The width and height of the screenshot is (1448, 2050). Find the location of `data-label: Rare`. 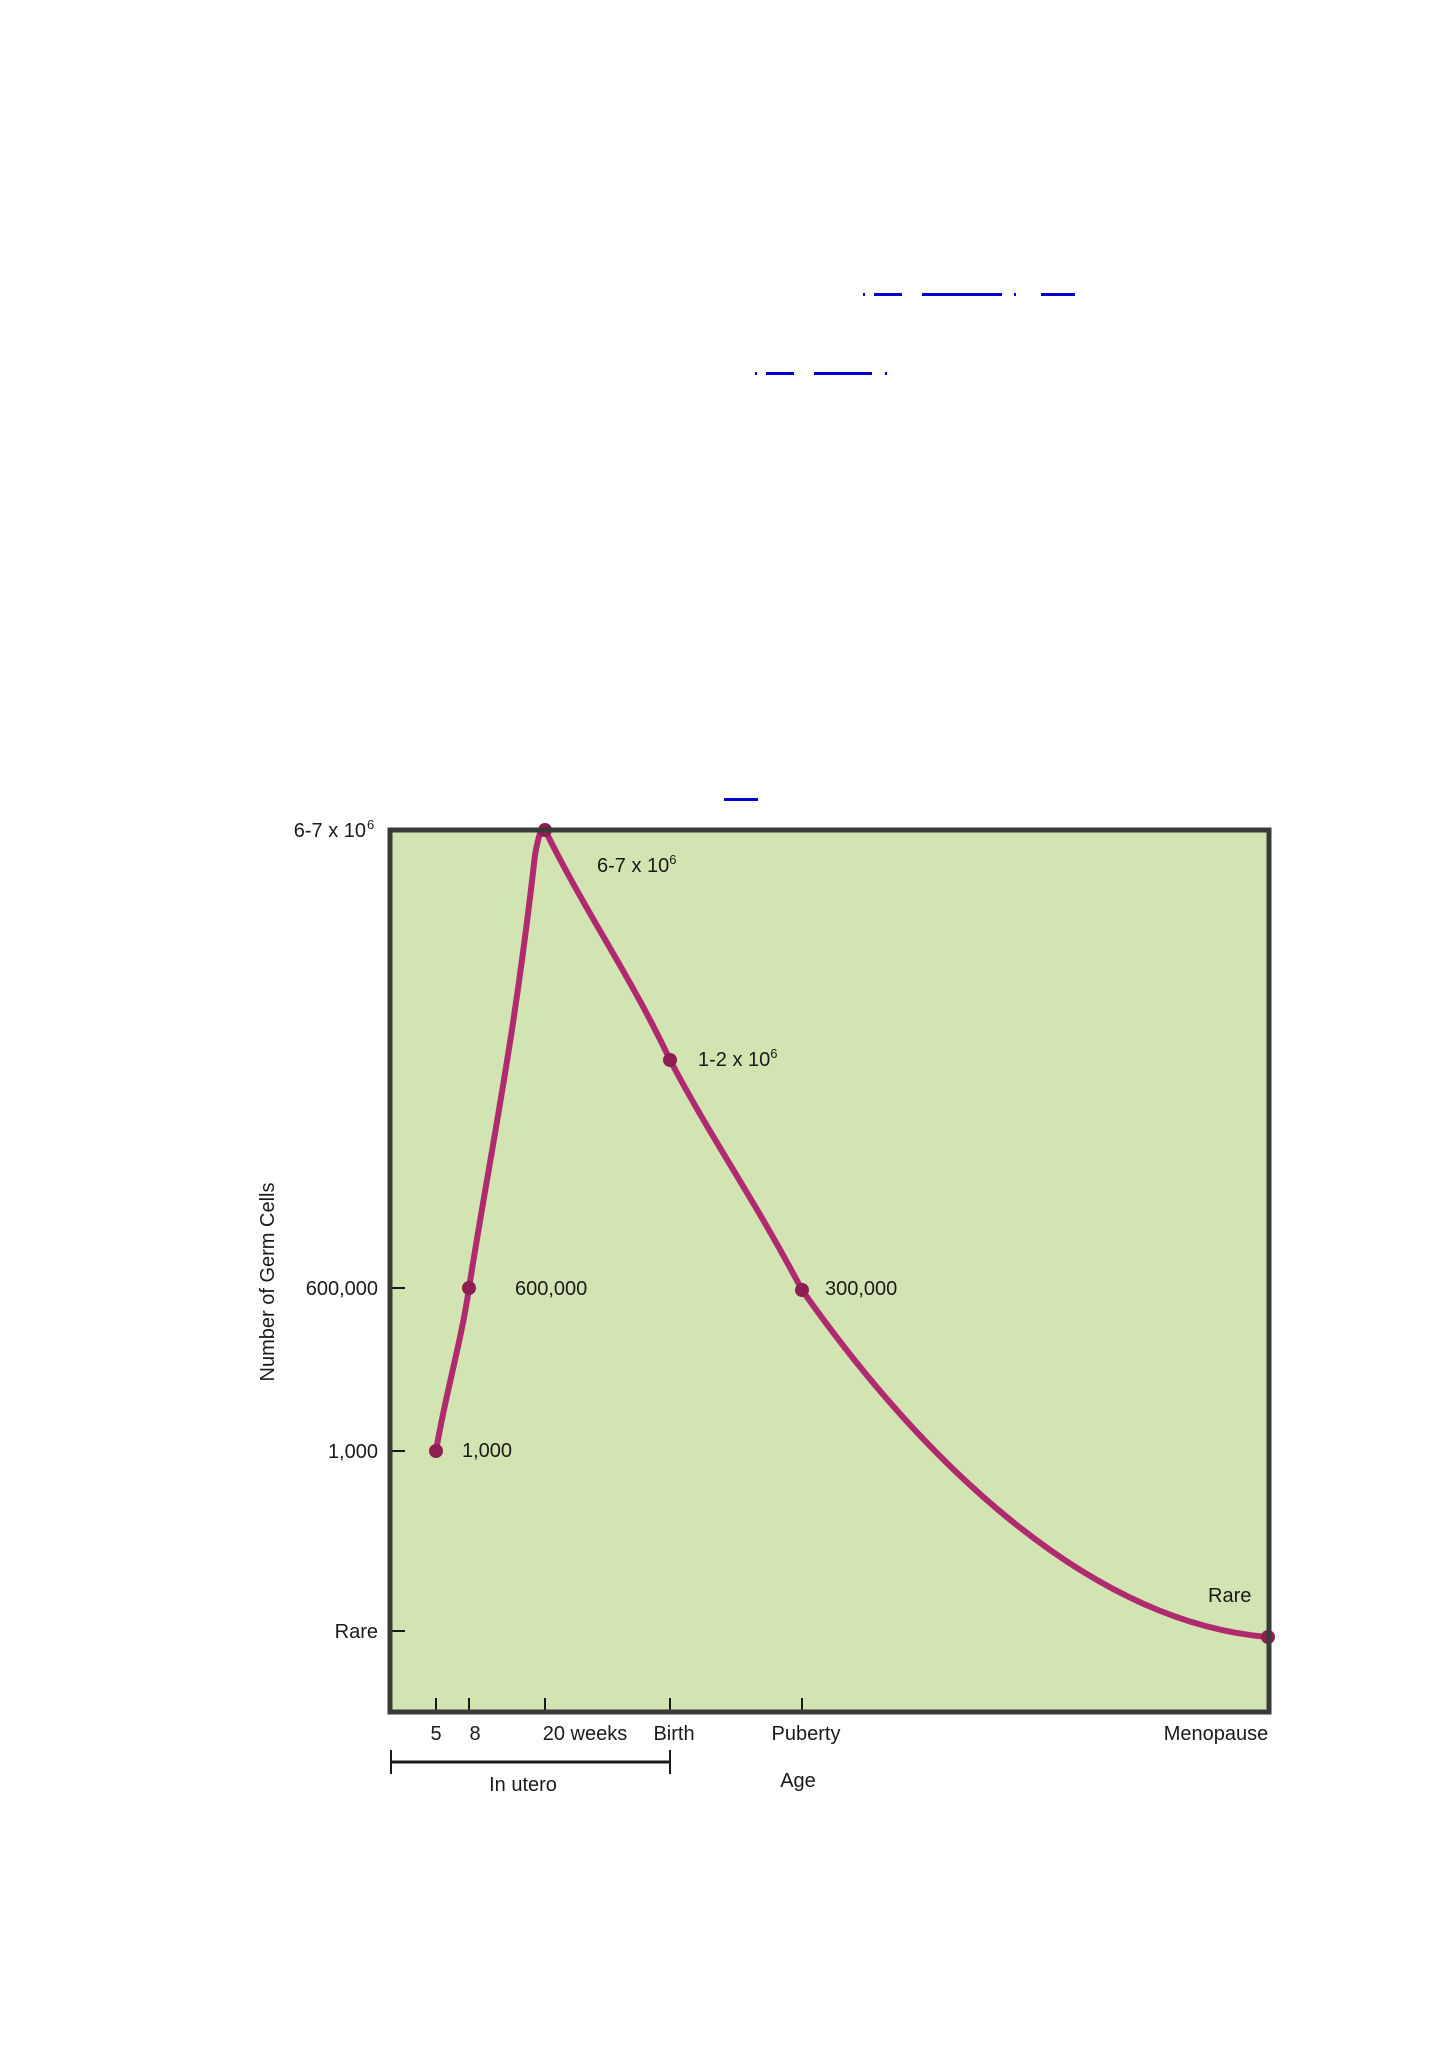

data-label: Rare is located at coordinates (1229, 1596).